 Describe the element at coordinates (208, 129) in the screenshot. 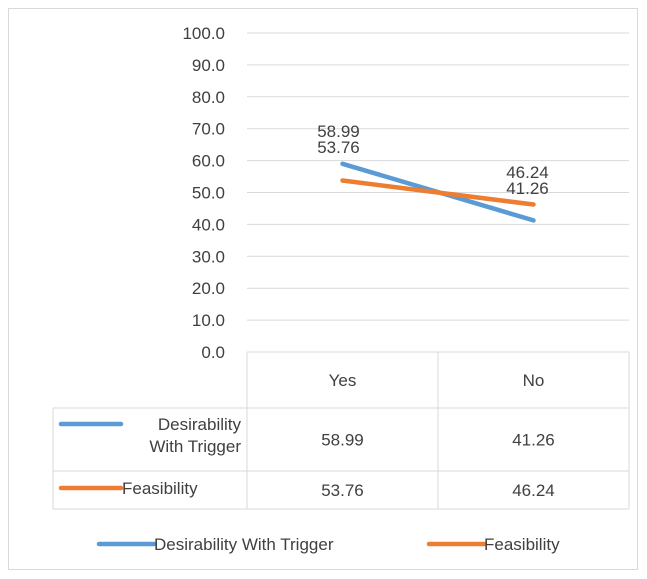

I see `y-tick-label: 70.0` at that location.